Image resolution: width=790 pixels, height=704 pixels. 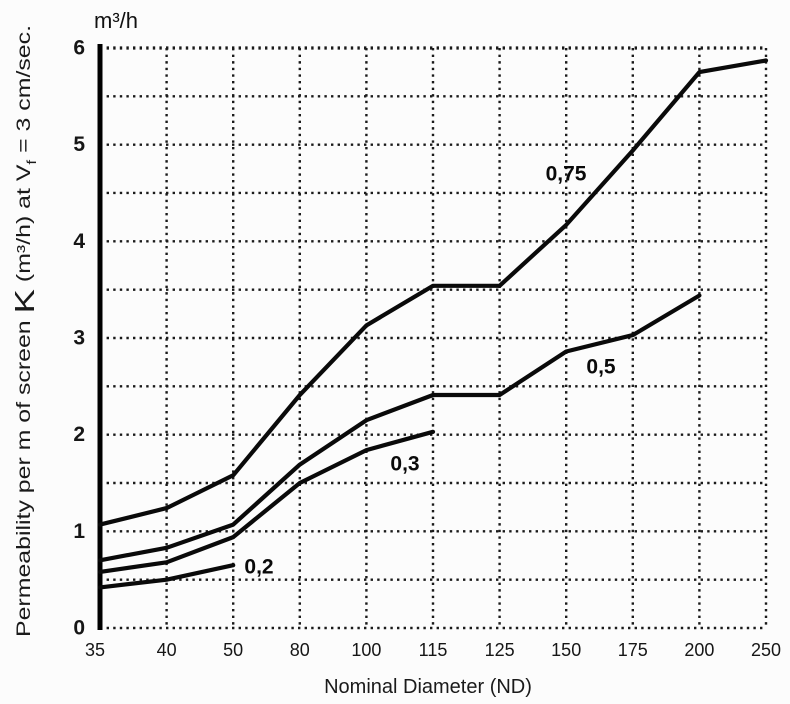 What do you see at coordinates (428, 687) in the screenshot?
I see `x-axis-title: Nominal Diameter (ND)` at bounding box center [428, 687].